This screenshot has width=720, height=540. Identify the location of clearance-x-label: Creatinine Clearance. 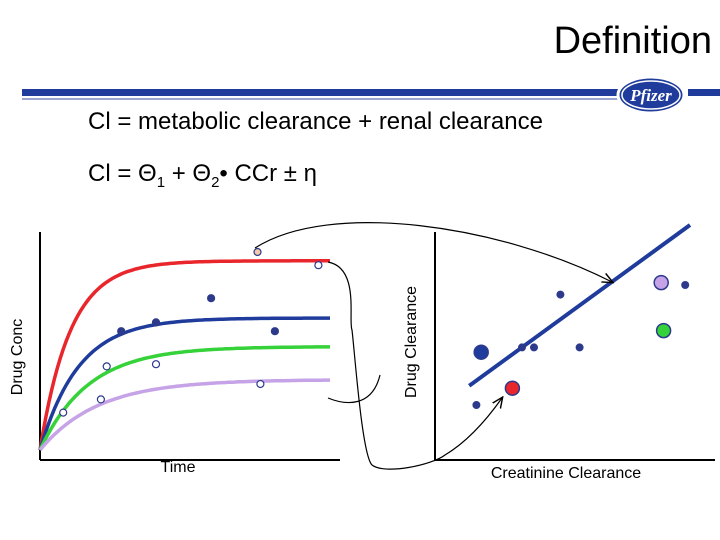
(566, 473).